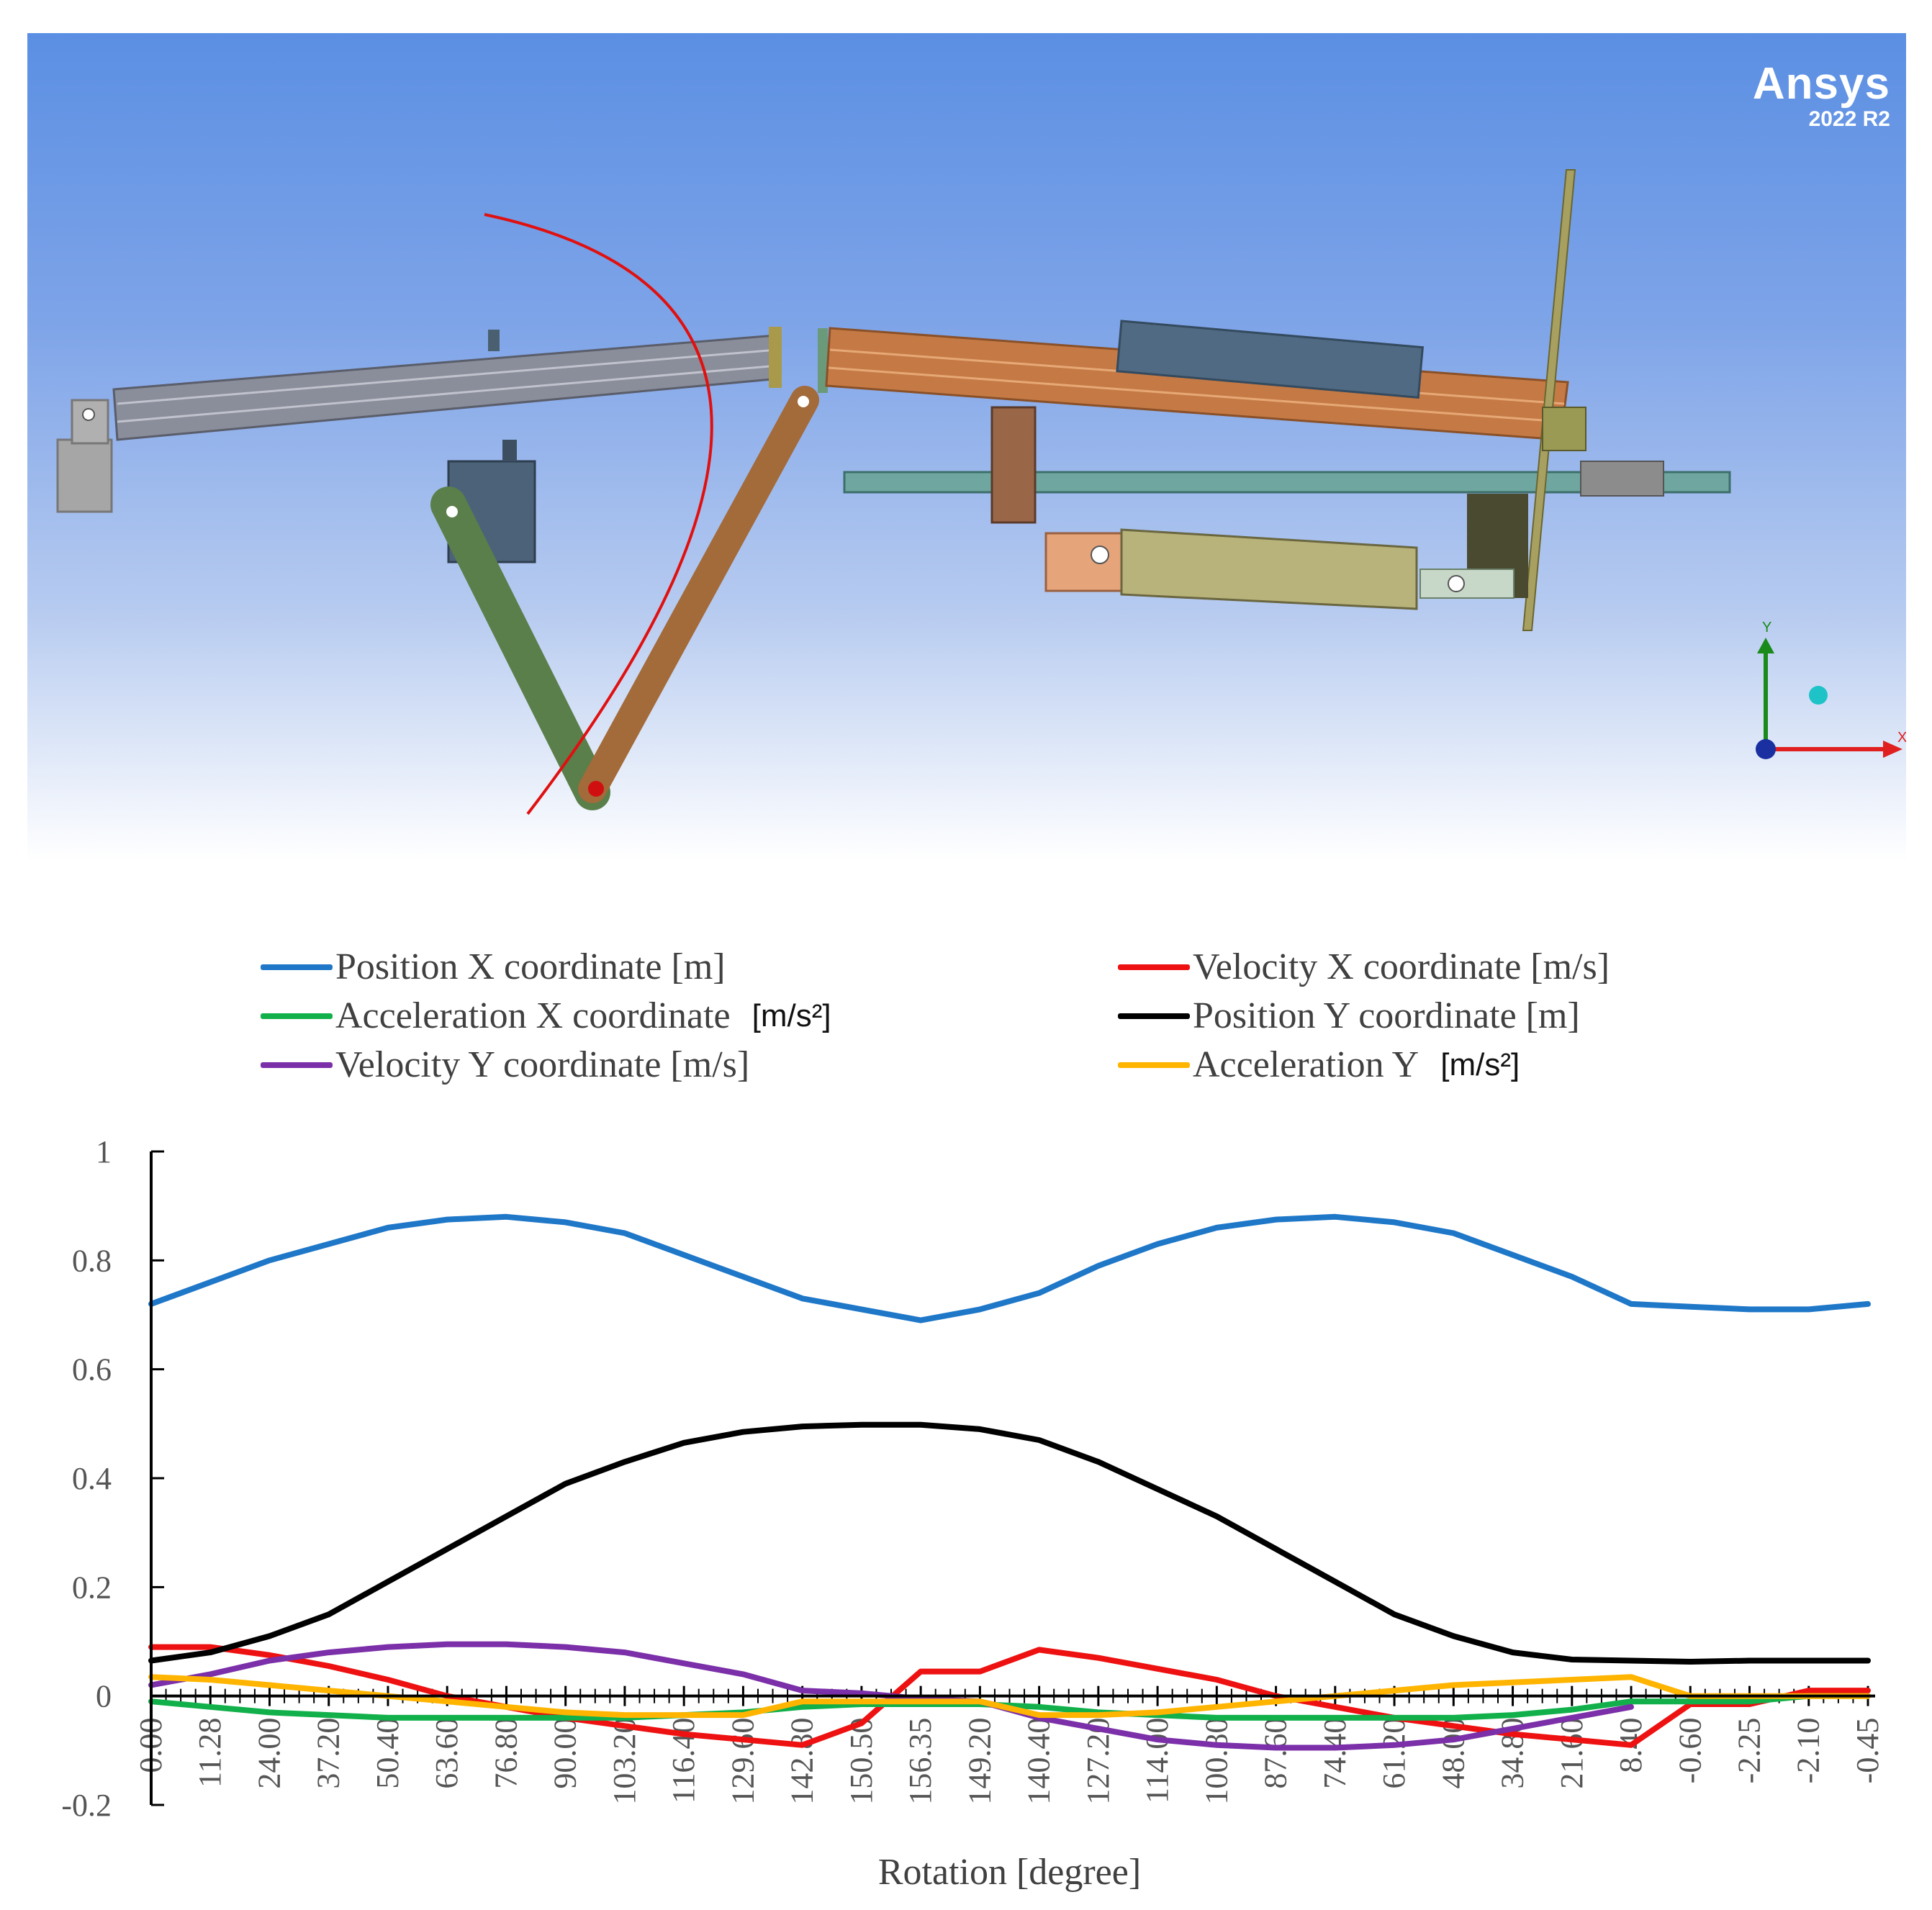 The width and height of the screenshot is (1932, 1910). Describe the element at coordinates (861, 1762) in the screenshot. I see `x-tick-label: 150.50` at that location.